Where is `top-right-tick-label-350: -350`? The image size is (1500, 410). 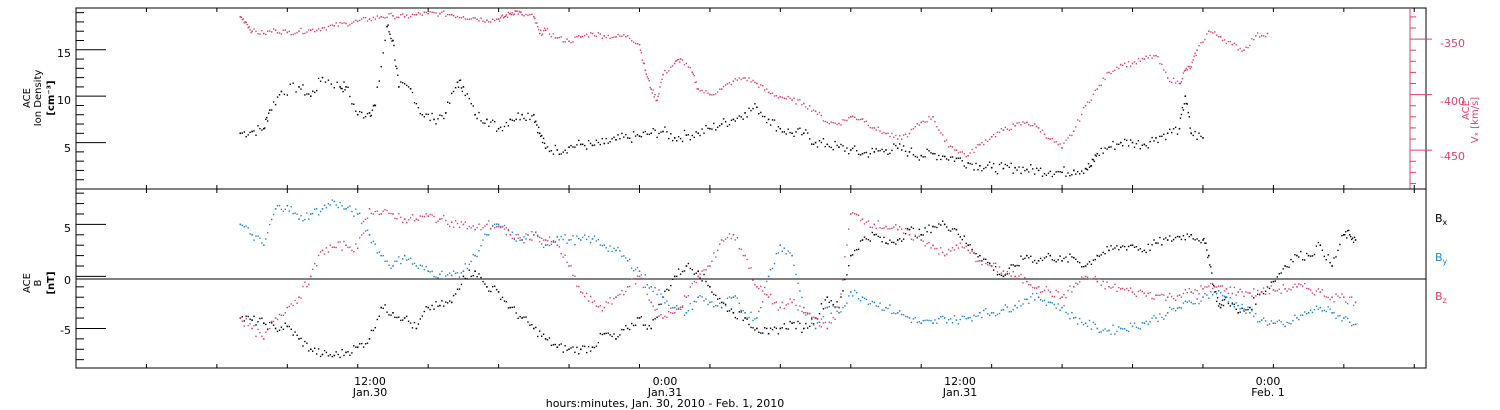 top-right-tick-label-350: -350 is located at coordinates (1452, 43).